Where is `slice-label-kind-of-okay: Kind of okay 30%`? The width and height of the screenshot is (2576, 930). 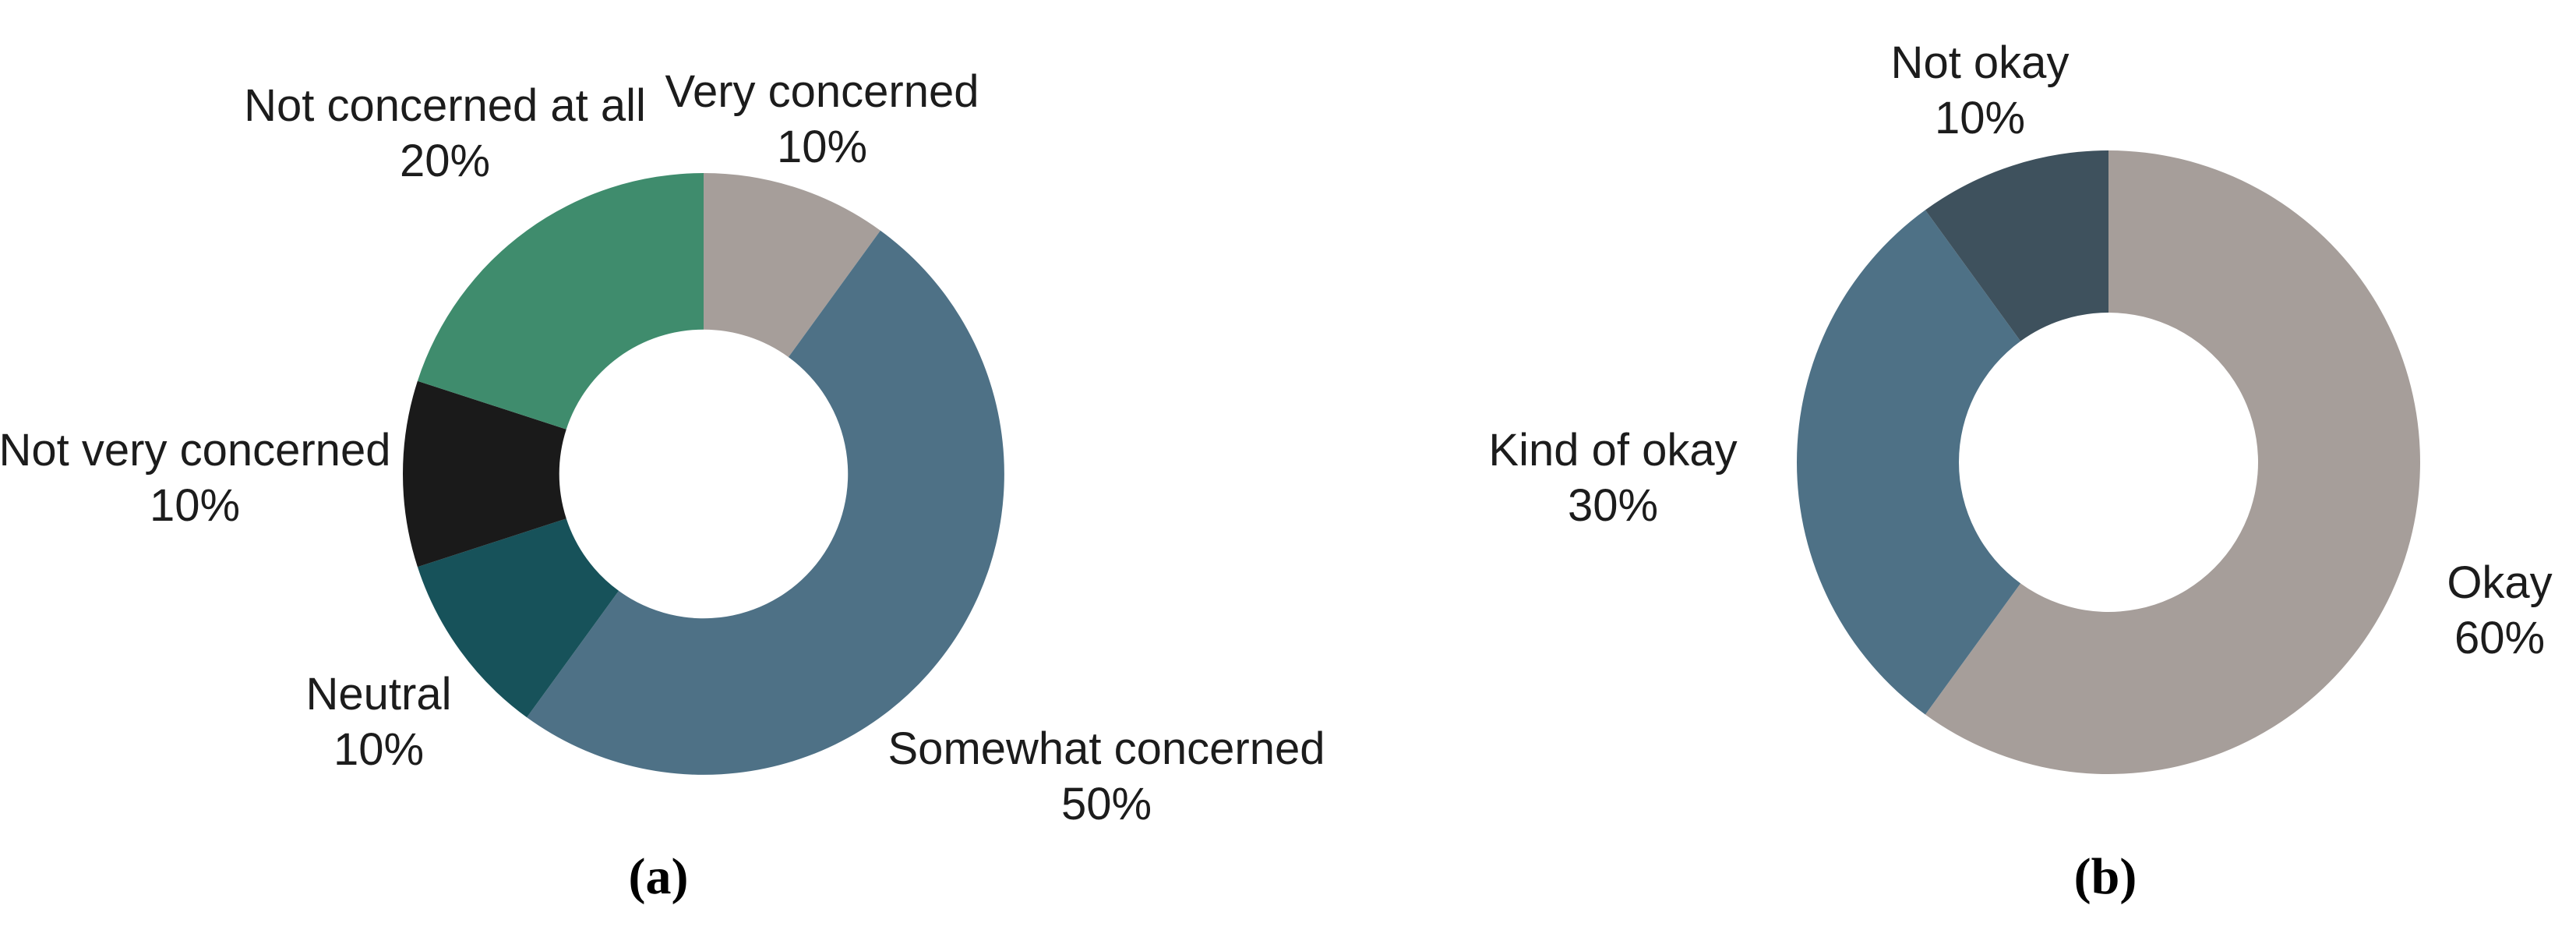
slice-label-kind-of-okay: Kind of okay 30% is located at coordinates (1612, 478).